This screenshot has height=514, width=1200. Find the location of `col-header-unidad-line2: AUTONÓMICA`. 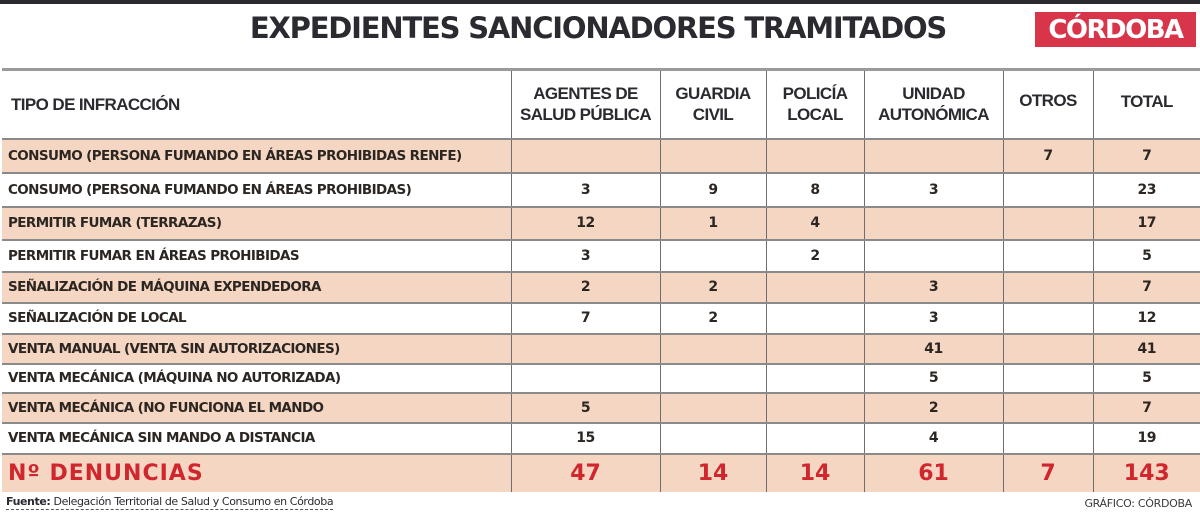

col-header-unidad-line2: AUTONÓMICA is located at coordinates (933, 115).